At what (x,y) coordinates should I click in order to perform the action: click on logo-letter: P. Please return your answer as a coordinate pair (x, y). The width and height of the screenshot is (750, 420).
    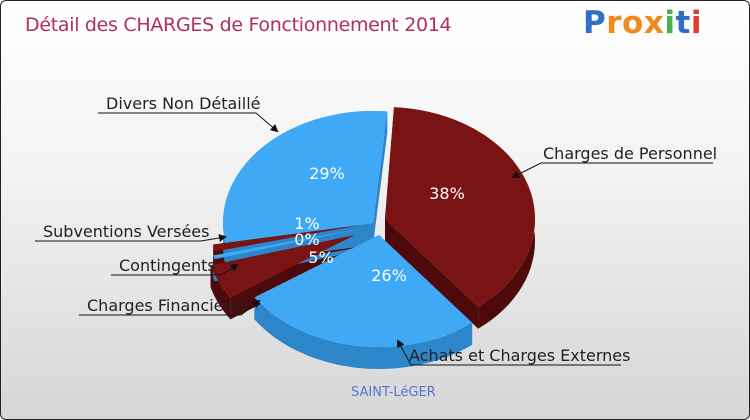
    Looking at the image, I should click on (595, 23).